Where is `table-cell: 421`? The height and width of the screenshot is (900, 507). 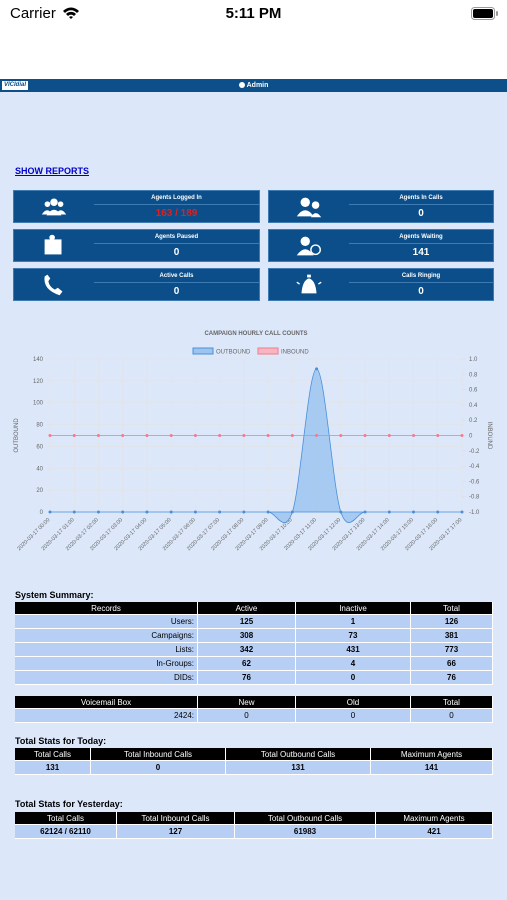 table-cell: 421 is located at coordinates (434, 832).